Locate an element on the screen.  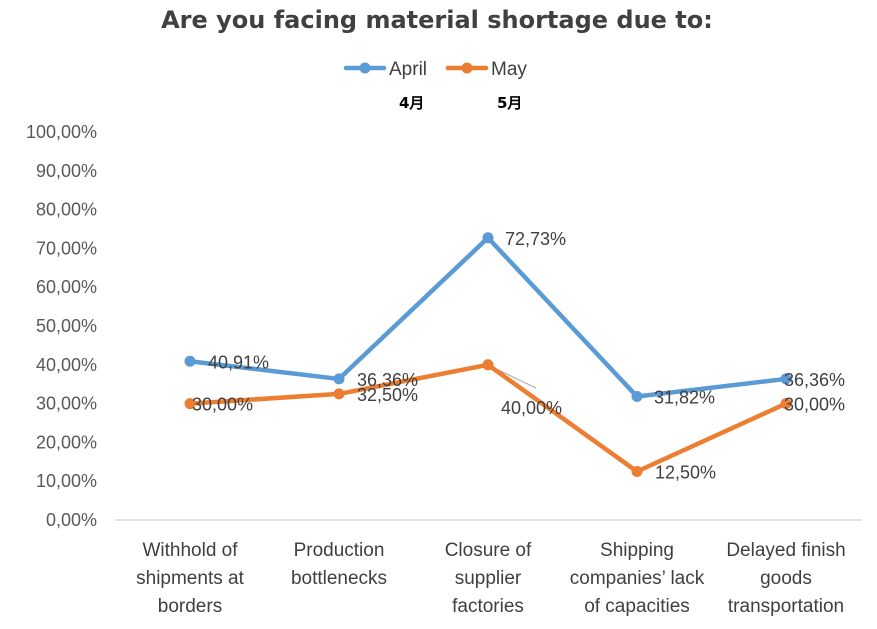
legend-sublabel-may: 5月 is located at coordinates (509, 103).